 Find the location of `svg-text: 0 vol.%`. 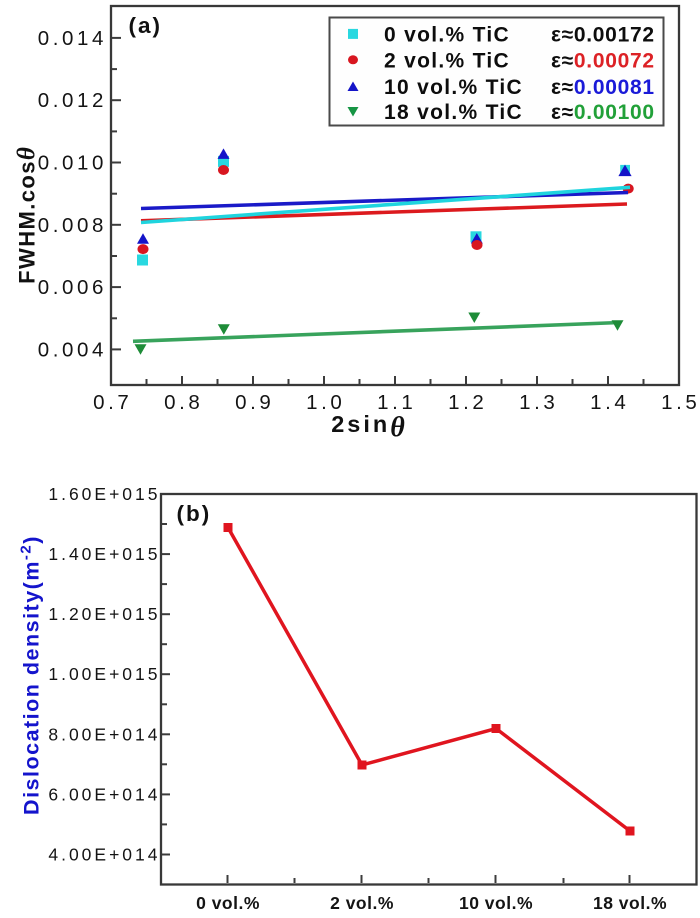

svg-text: 0 vol.% is located at coordinates (228, 903).